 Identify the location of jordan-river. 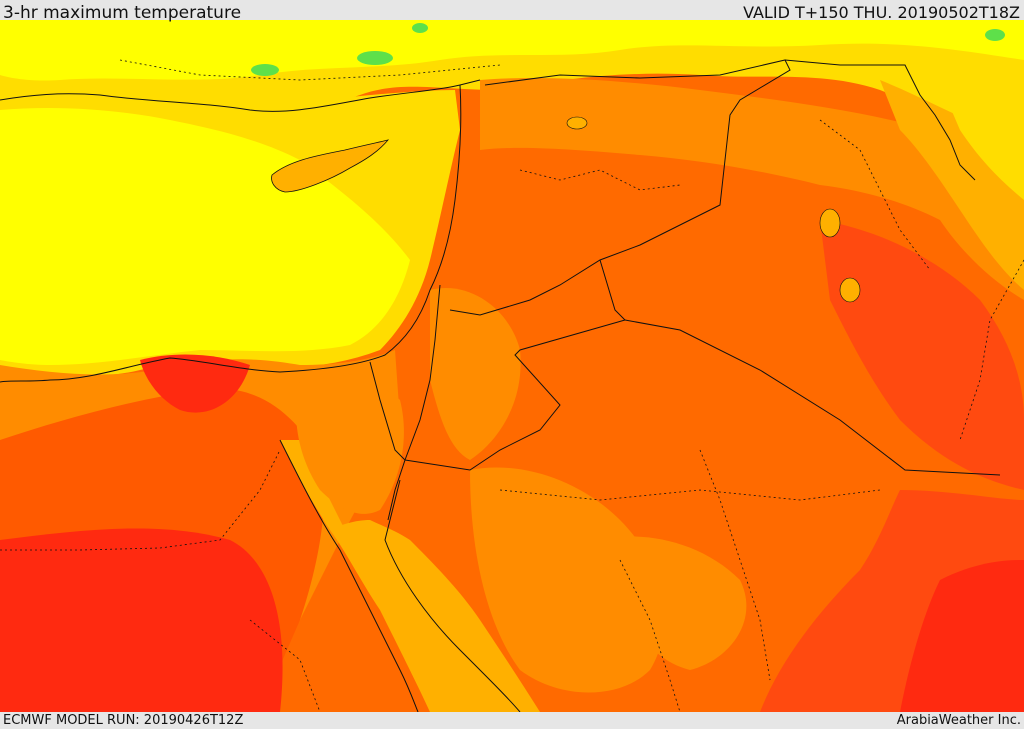
(422, 372).